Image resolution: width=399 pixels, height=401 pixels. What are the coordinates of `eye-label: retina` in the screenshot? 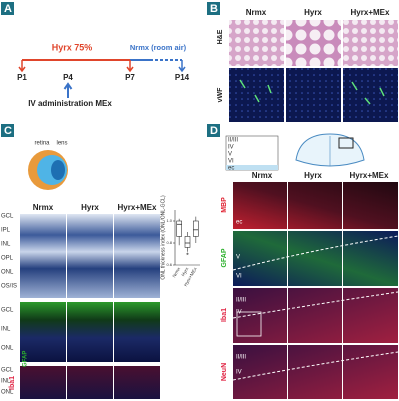 It's located at (42, 144).